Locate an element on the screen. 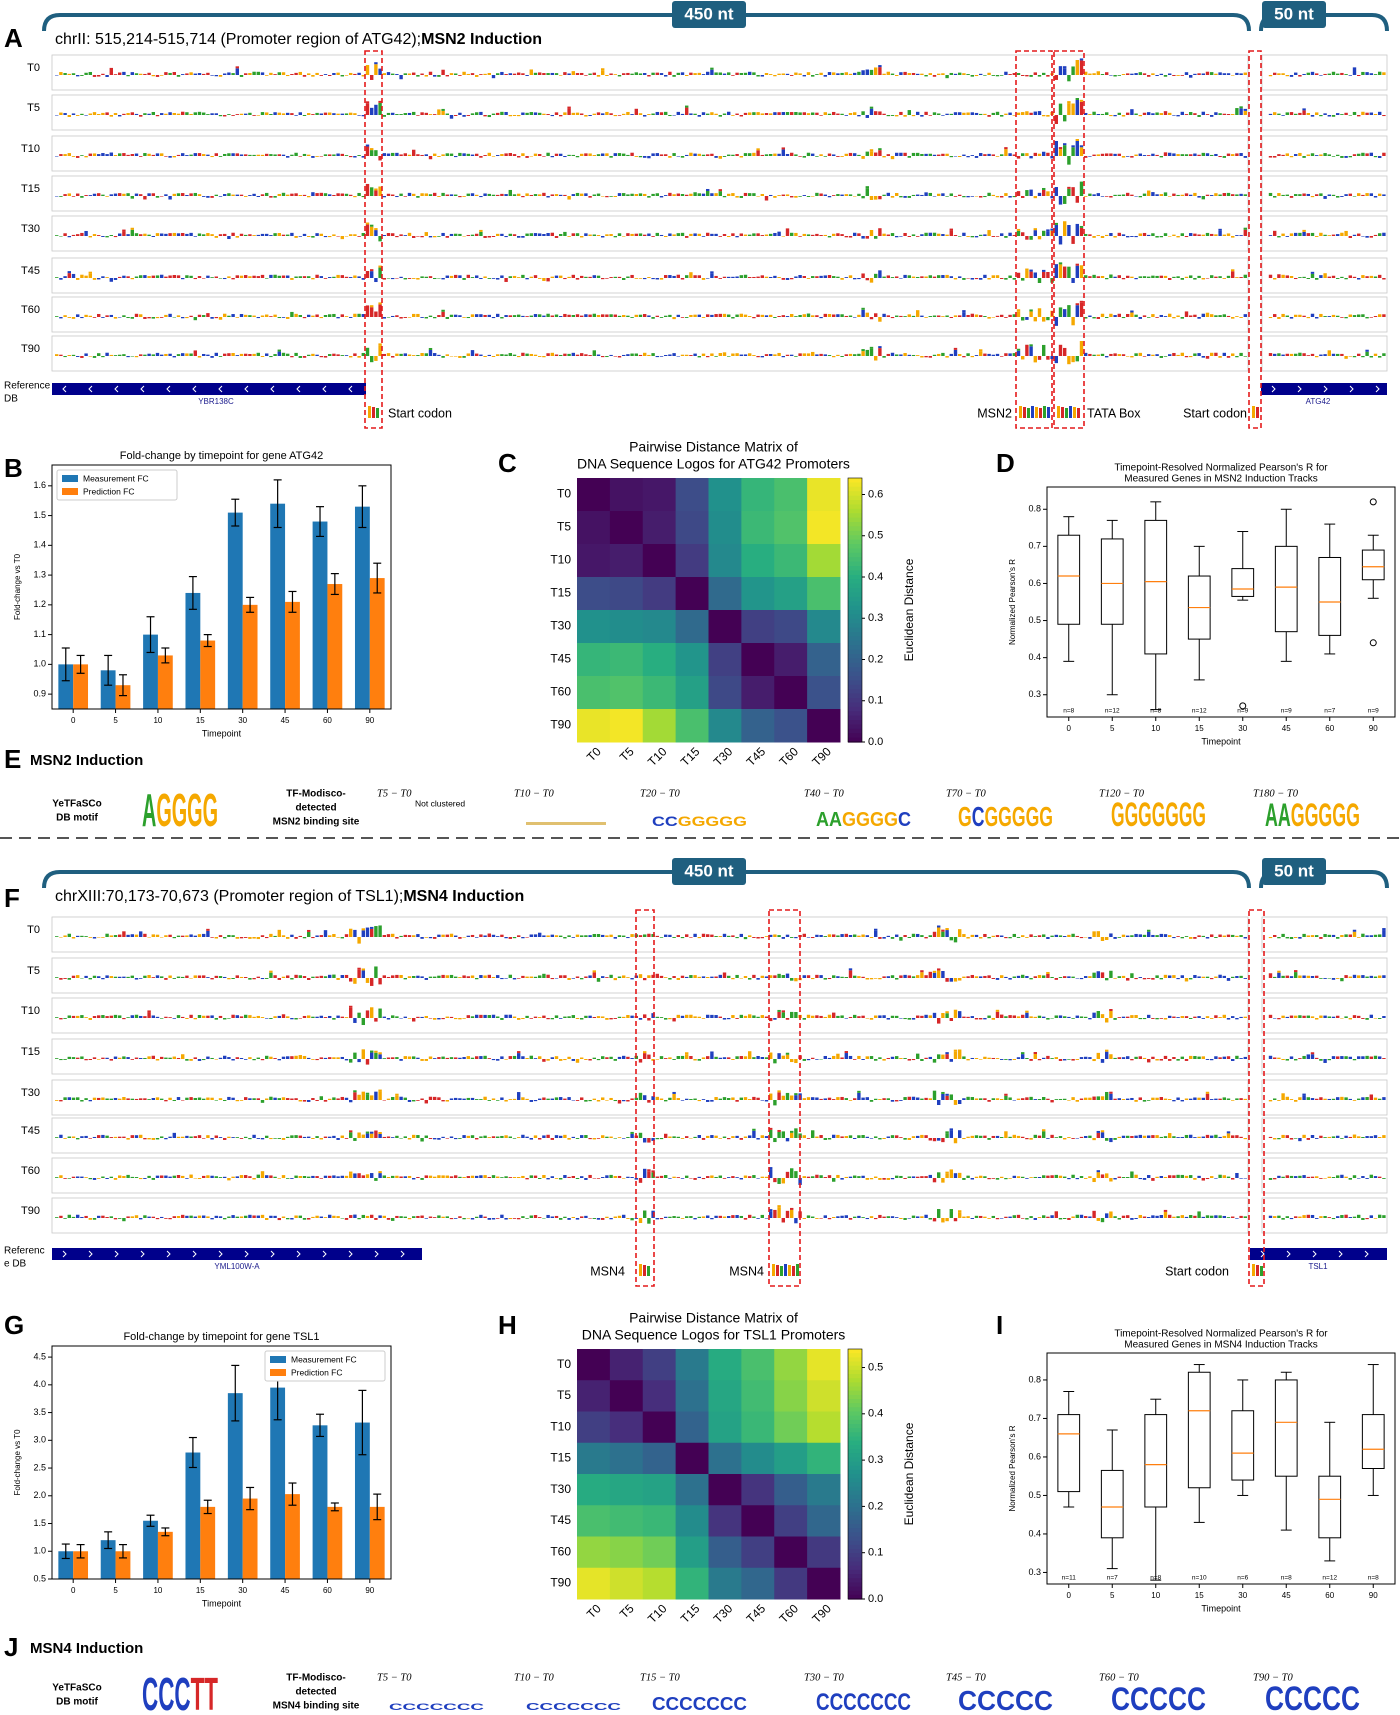 Image resolution: width=1400 pixels, height=1715 pixels. gene-bar is located at coordinates (1324, 389).